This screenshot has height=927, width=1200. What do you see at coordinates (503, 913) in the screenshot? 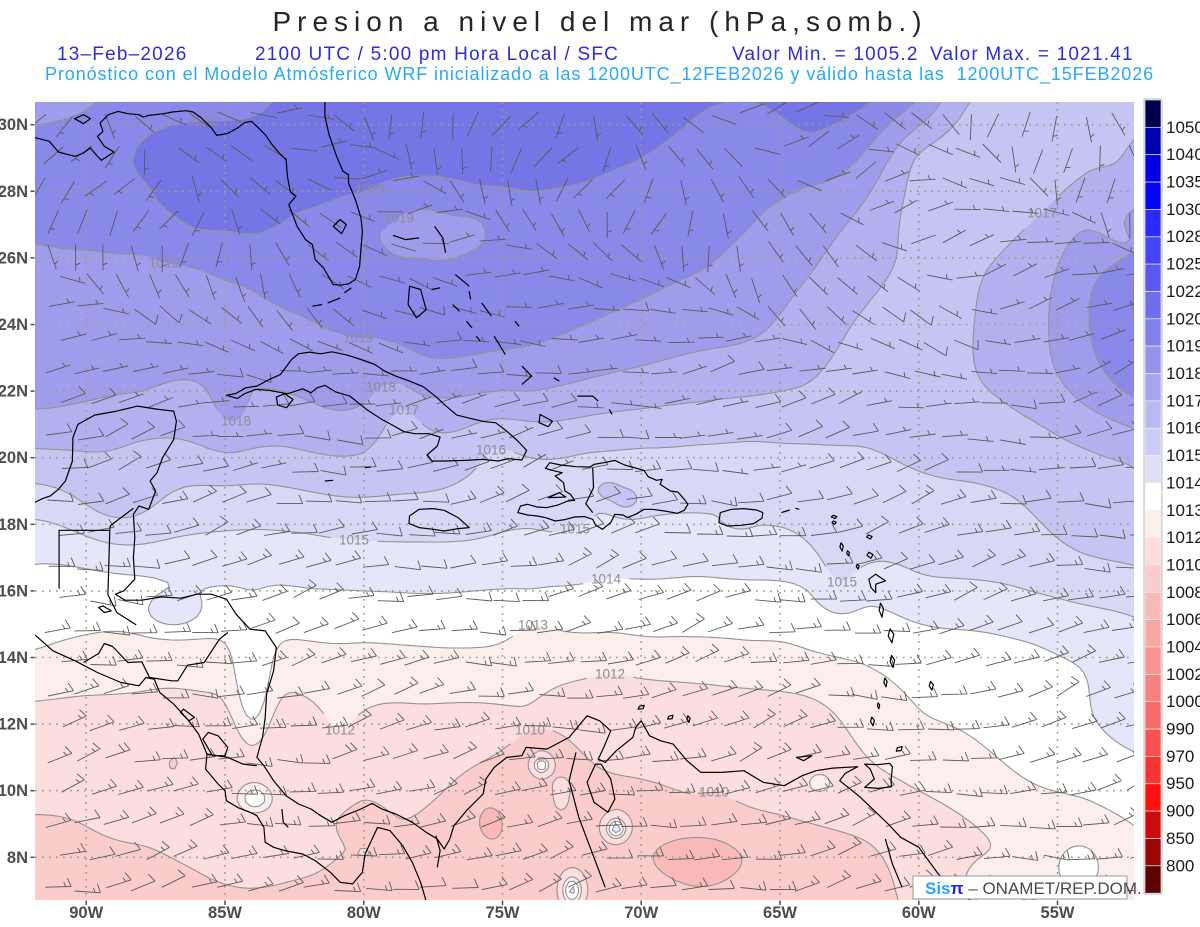
I see `svg-text: 75W` at bounding box center [503, 913].